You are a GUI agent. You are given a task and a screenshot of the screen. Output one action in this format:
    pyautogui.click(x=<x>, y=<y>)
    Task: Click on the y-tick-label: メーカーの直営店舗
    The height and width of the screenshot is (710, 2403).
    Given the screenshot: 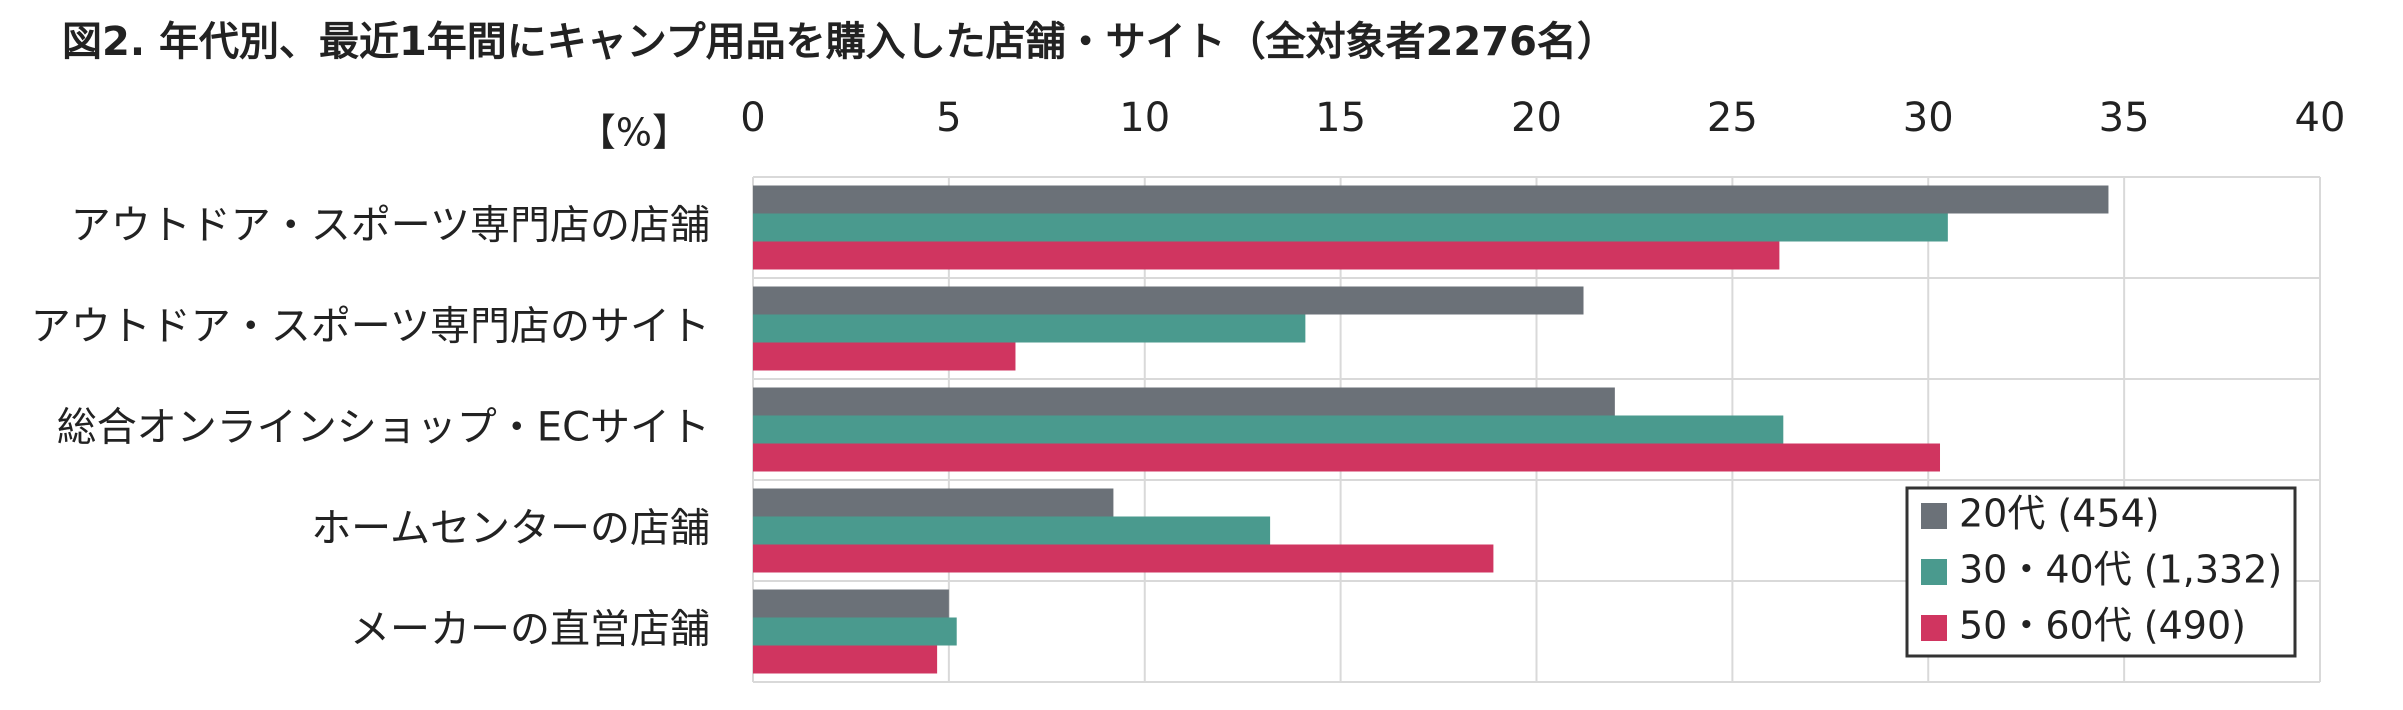 What is the action you would take?
    pyautogui.click(x=530, y=630)
    